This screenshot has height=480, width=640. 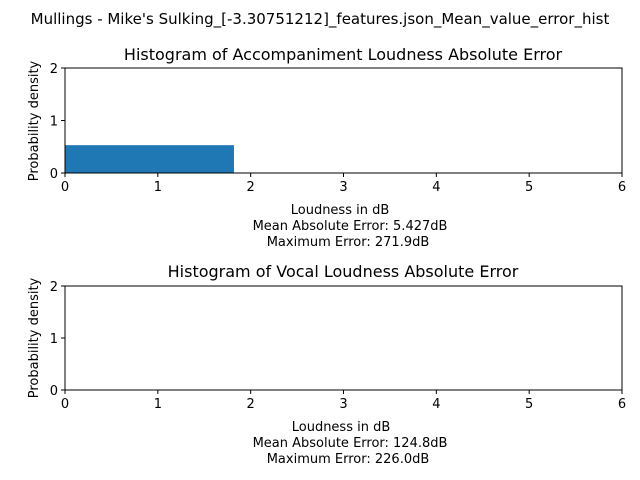 I want to click on histogram-bar, so click(x=149, y=159).